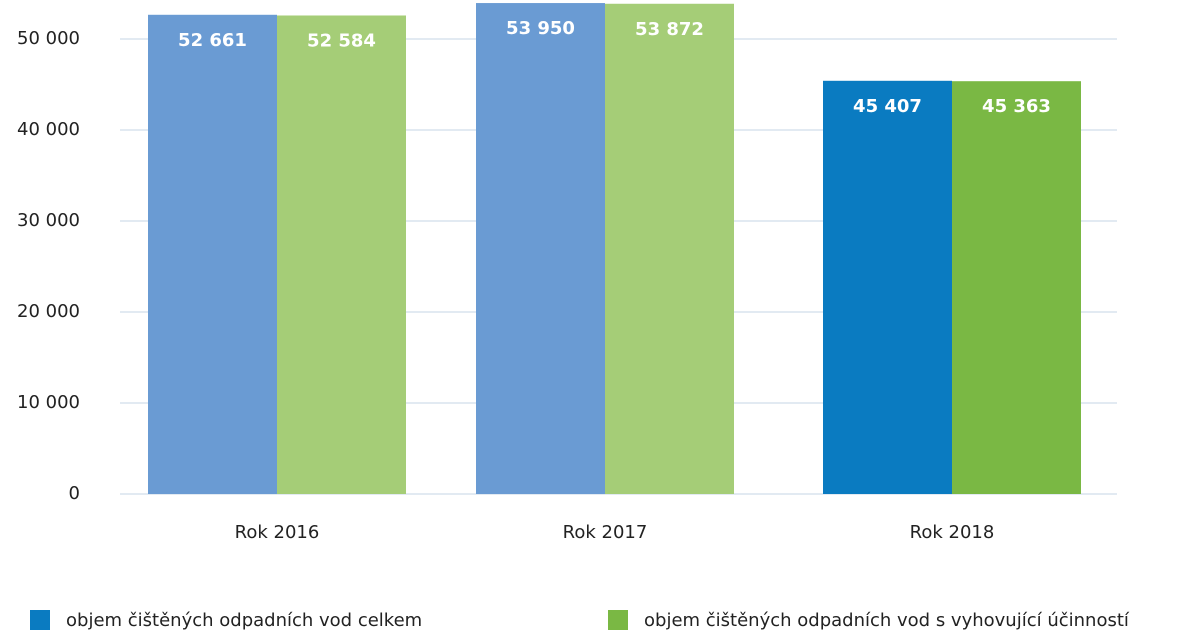 The height and width of the screenshot is (635, 1197). What do you see at coordinates (74, 493) in the screenshot?
I see `y-tick-label: 0` at bounding box center [74, 493].